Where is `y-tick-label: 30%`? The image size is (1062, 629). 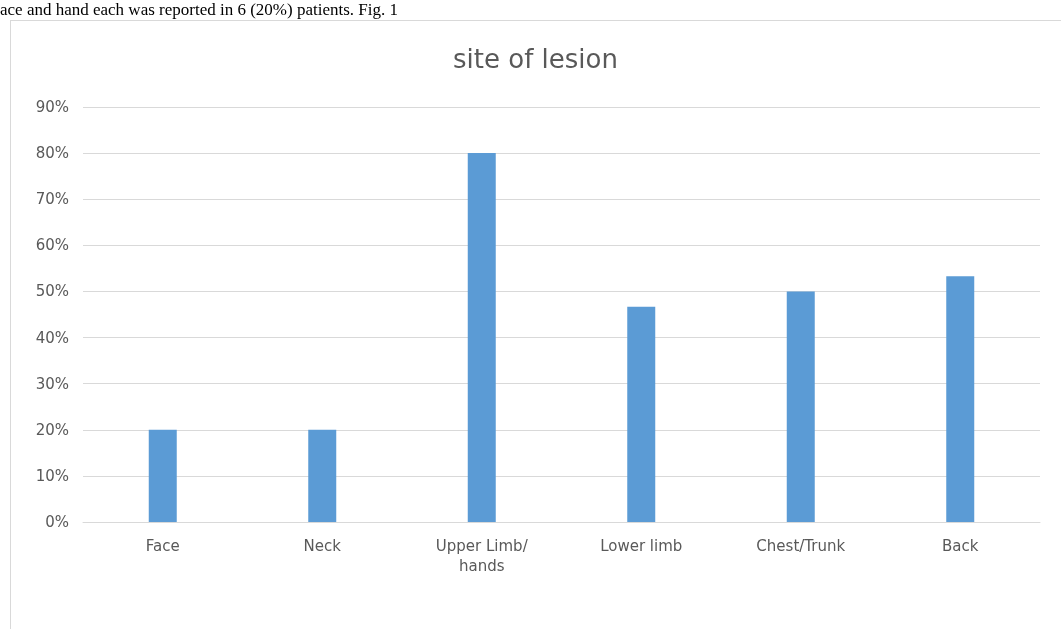 y-tick-label: 30% is located at coordinates (52, 383).